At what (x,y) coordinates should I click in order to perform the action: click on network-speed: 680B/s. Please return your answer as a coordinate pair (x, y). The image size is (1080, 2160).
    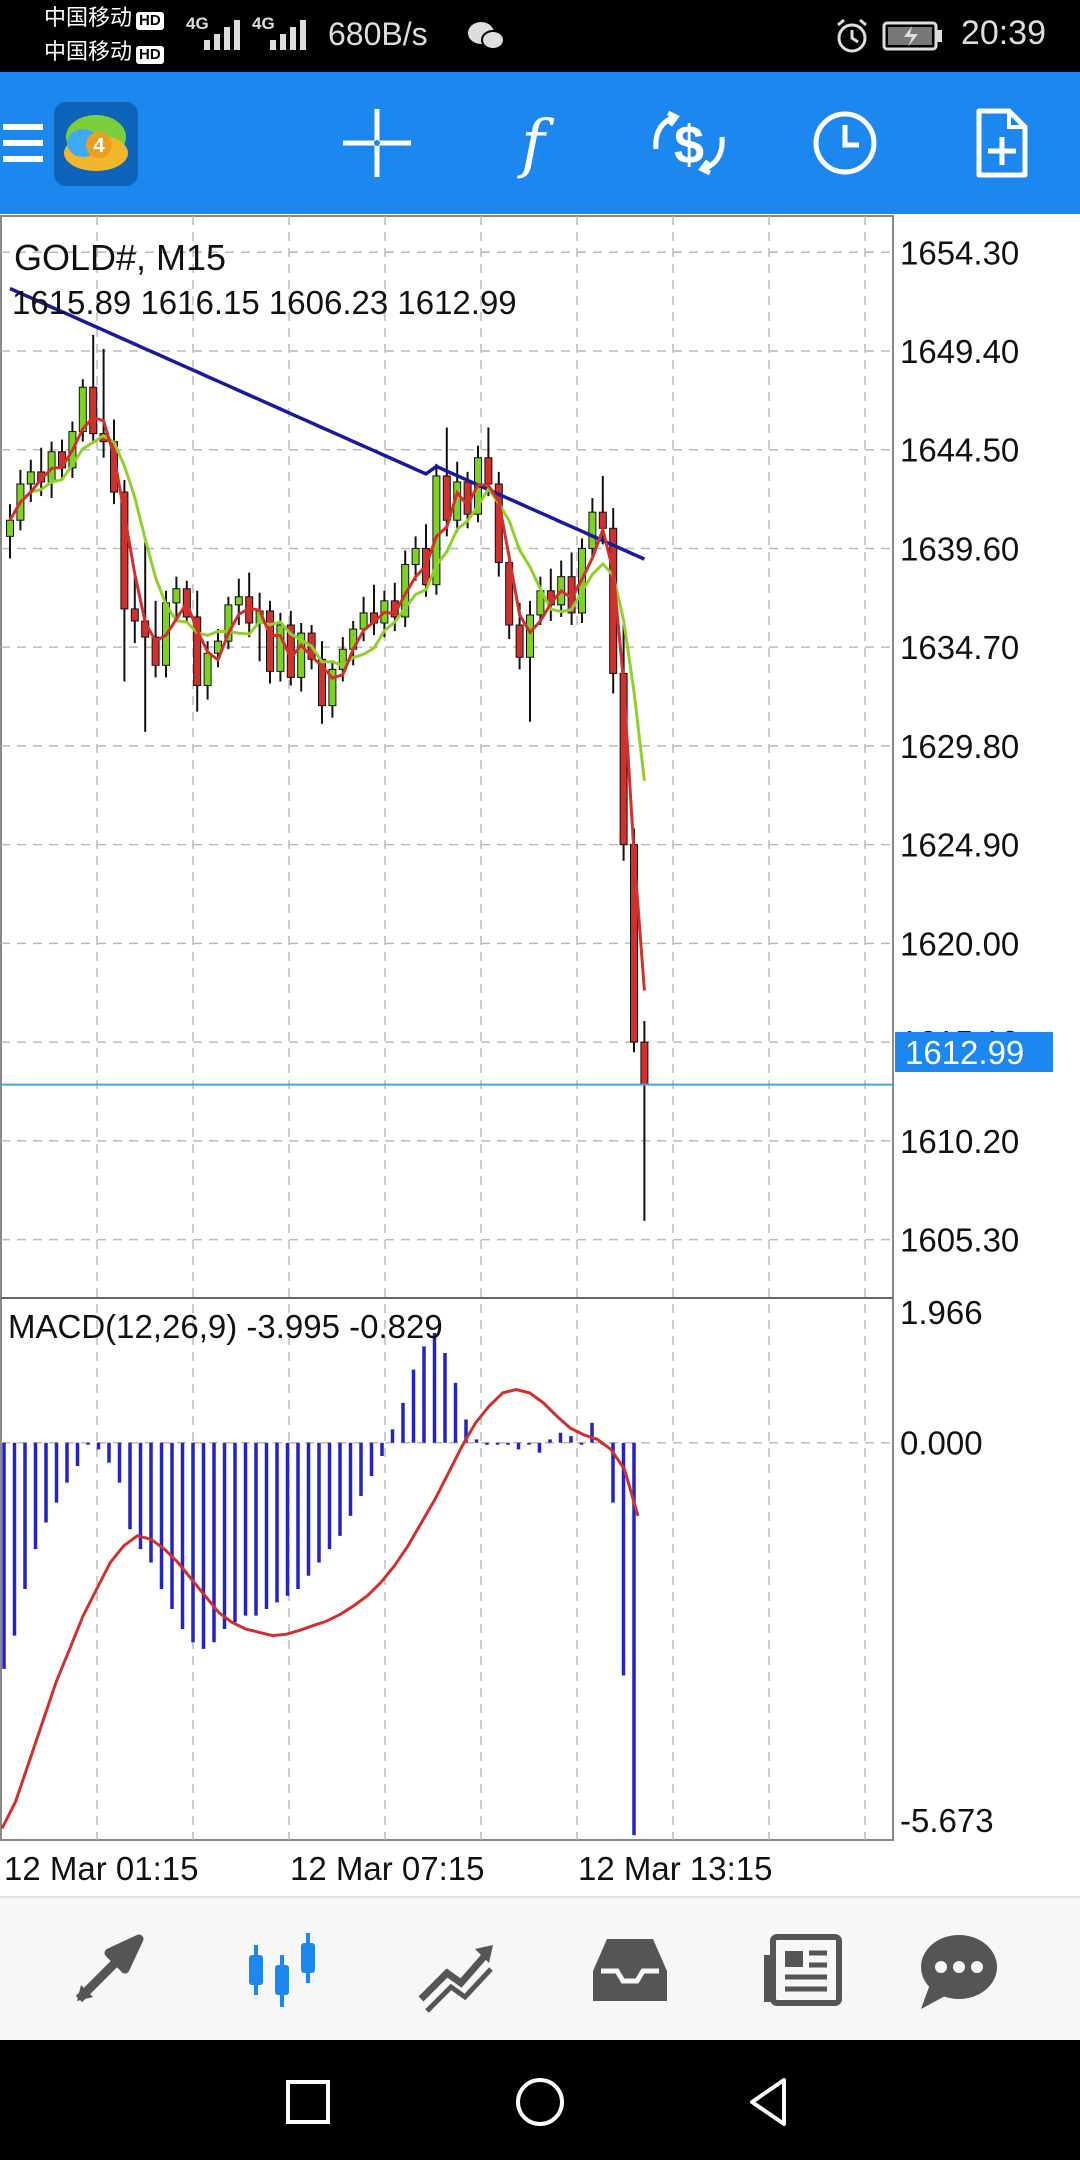
    Looking at the image, I should click on (378, 34).